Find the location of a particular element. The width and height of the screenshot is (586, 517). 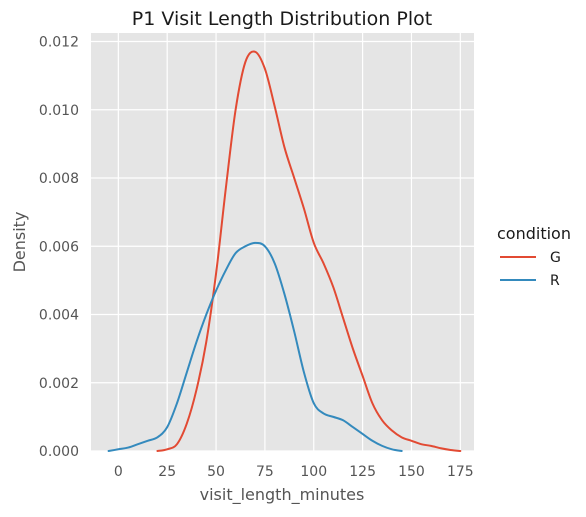

x-tick-label: 150 is located at coordinates (411, 472).